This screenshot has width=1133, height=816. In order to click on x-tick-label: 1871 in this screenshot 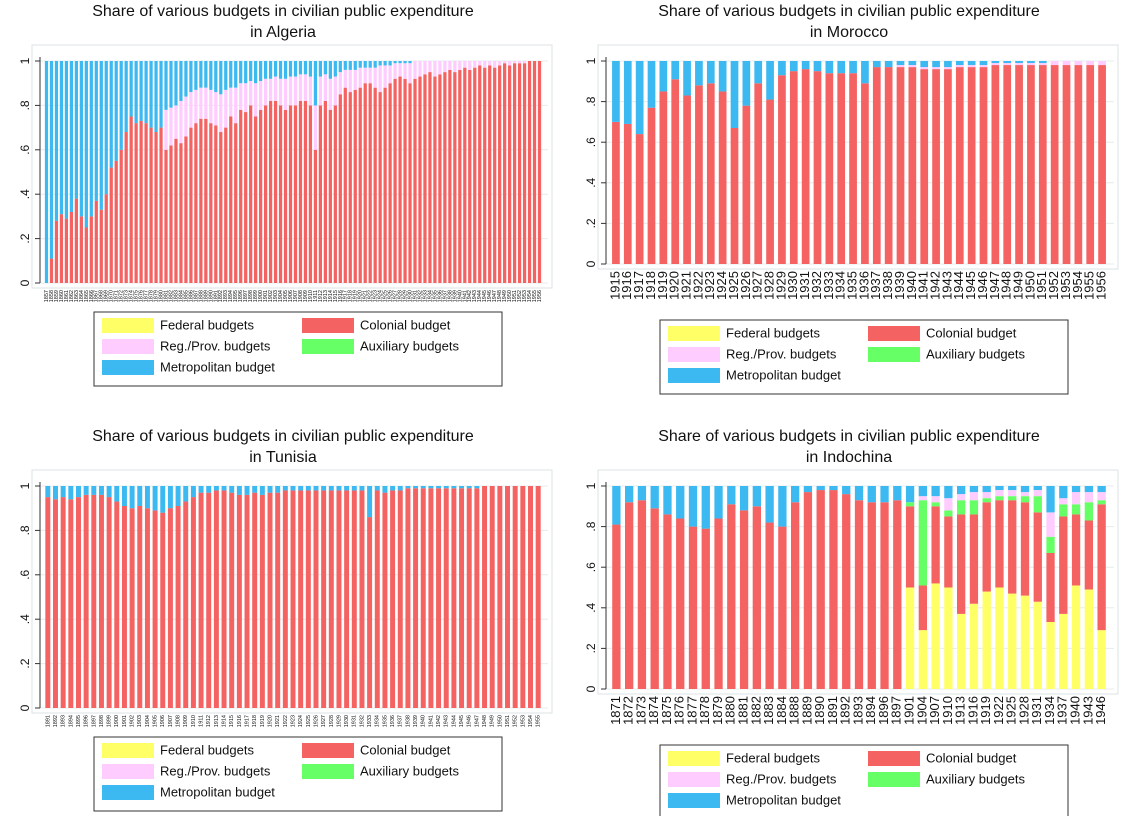, I will do `click(117, 296)`.